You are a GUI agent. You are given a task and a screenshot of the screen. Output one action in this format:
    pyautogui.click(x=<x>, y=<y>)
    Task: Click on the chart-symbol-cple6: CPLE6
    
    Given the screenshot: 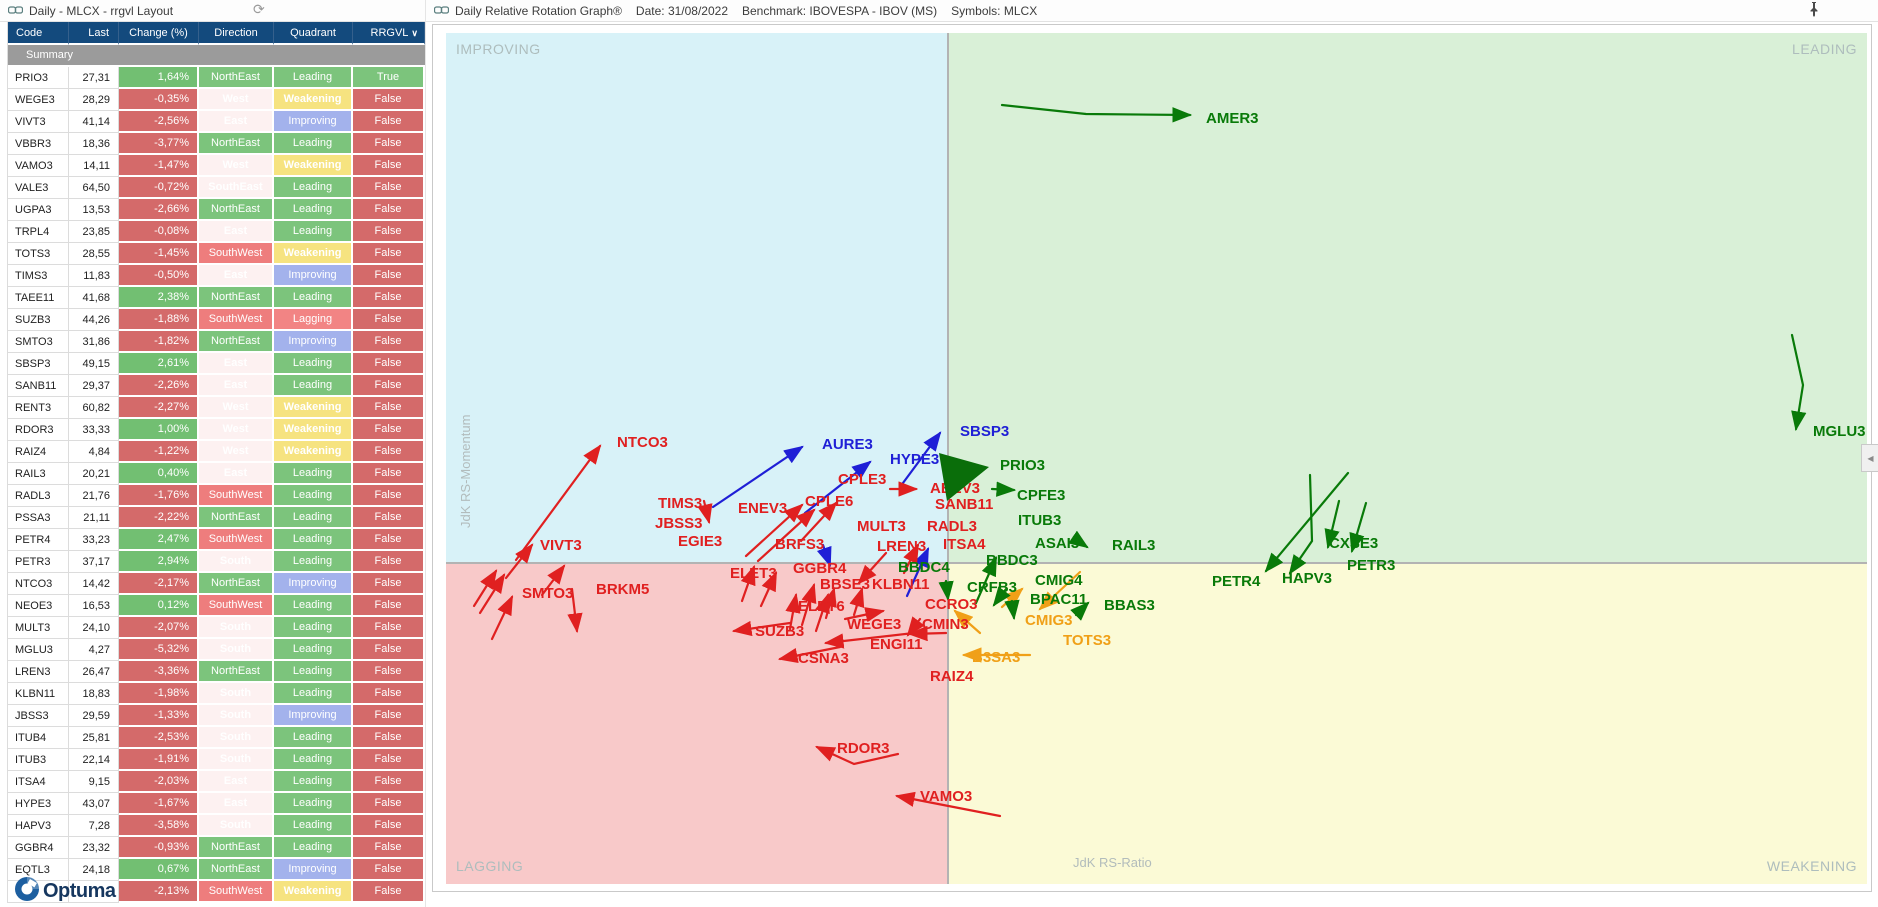 What is the action you would take?
    pyautogui.click(x=829, y=501)
    